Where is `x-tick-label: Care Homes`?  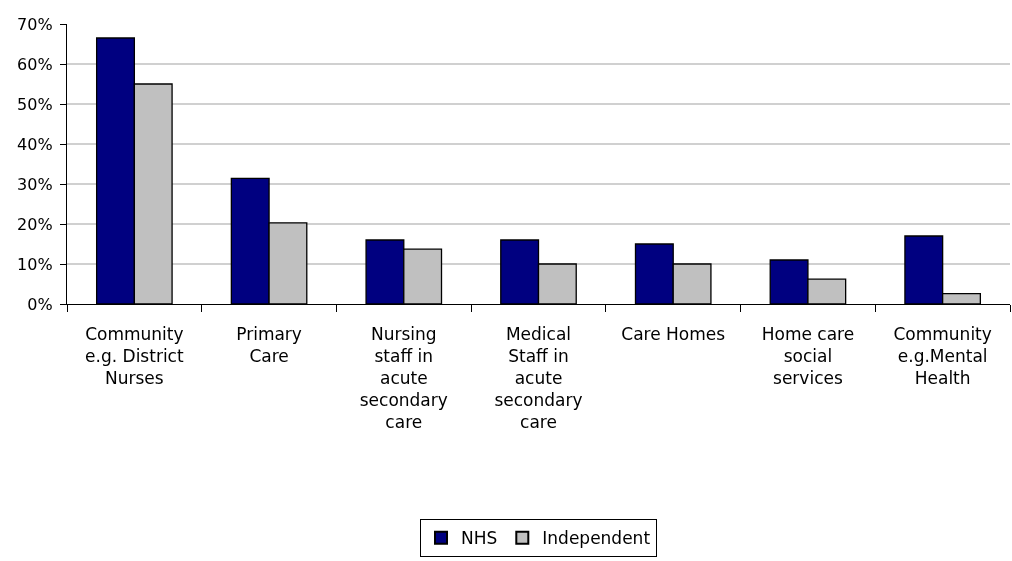
x-tick-label: Care Homes is located at coordinates (673, 333).